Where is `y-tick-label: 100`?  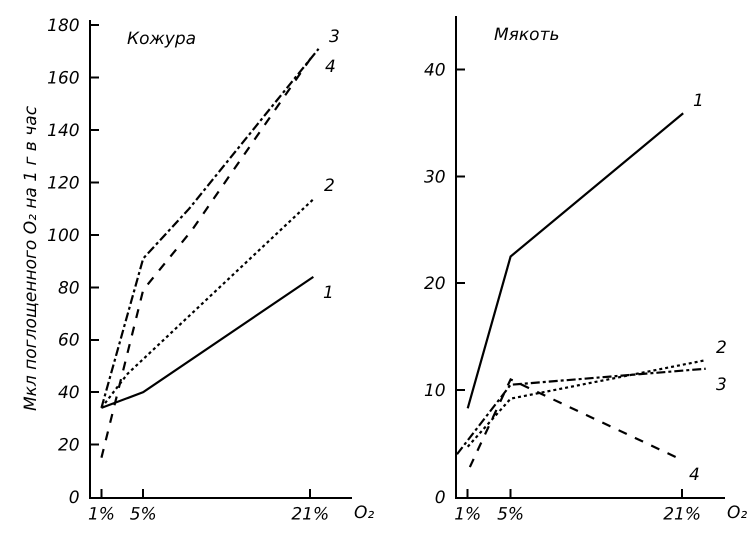 y-tick-label: 100 is located at coordinates (63, 236).